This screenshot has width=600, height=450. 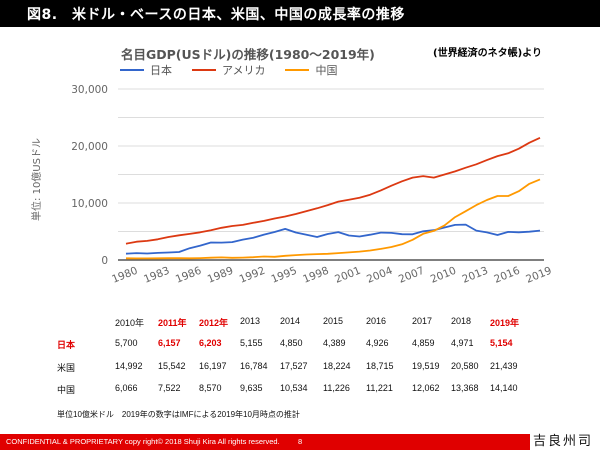 I want to click on page-number: 8, so click(x=300, y=441).